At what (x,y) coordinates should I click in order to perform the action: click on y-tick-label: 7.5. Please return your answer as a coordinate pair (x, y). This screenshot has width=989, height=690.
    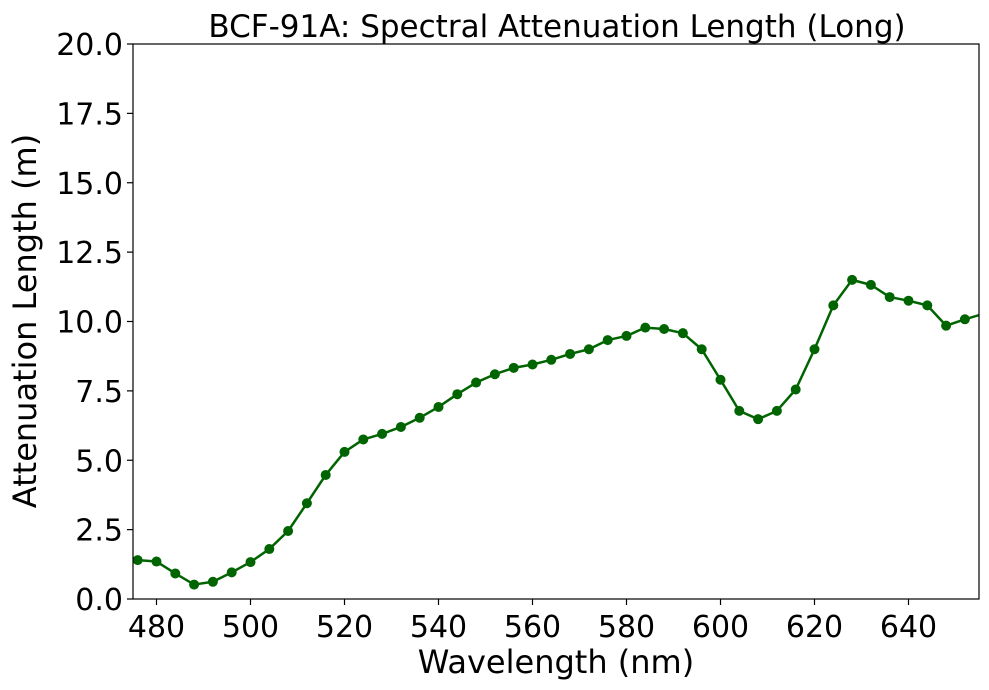
    Looking at the image, I should click on (99, 392).